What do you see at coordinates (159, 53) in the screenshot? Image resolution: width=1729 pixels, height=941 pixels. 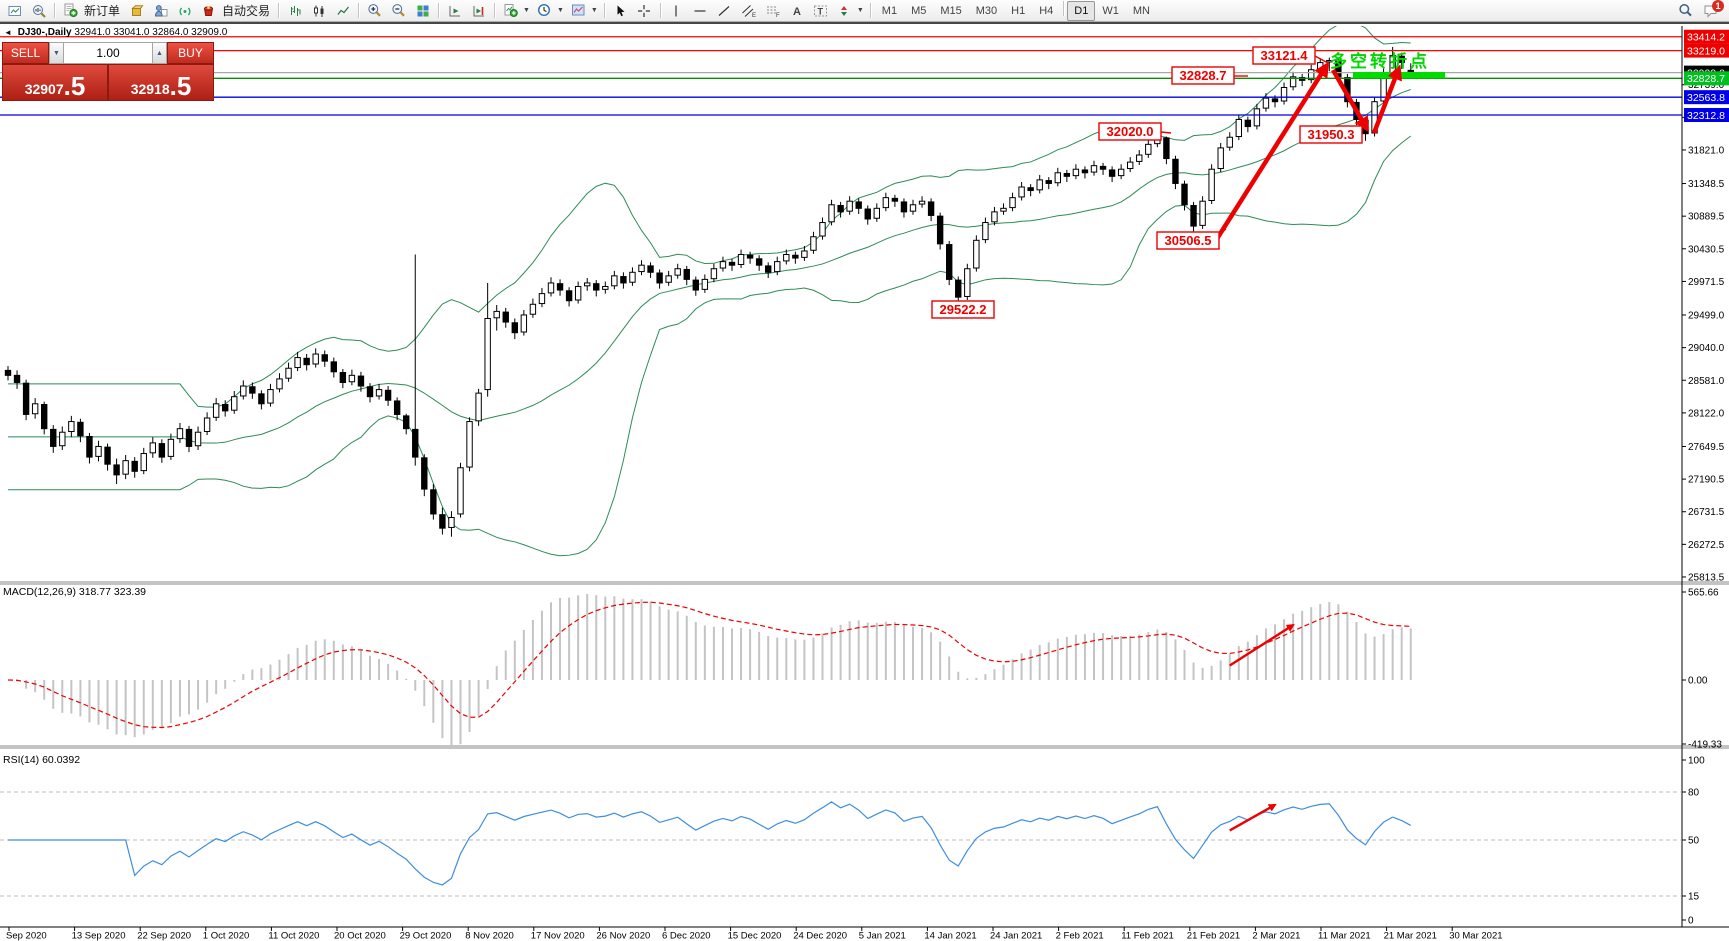 I see `volume-increase-button: ▲` at bounding box center [159, 53].